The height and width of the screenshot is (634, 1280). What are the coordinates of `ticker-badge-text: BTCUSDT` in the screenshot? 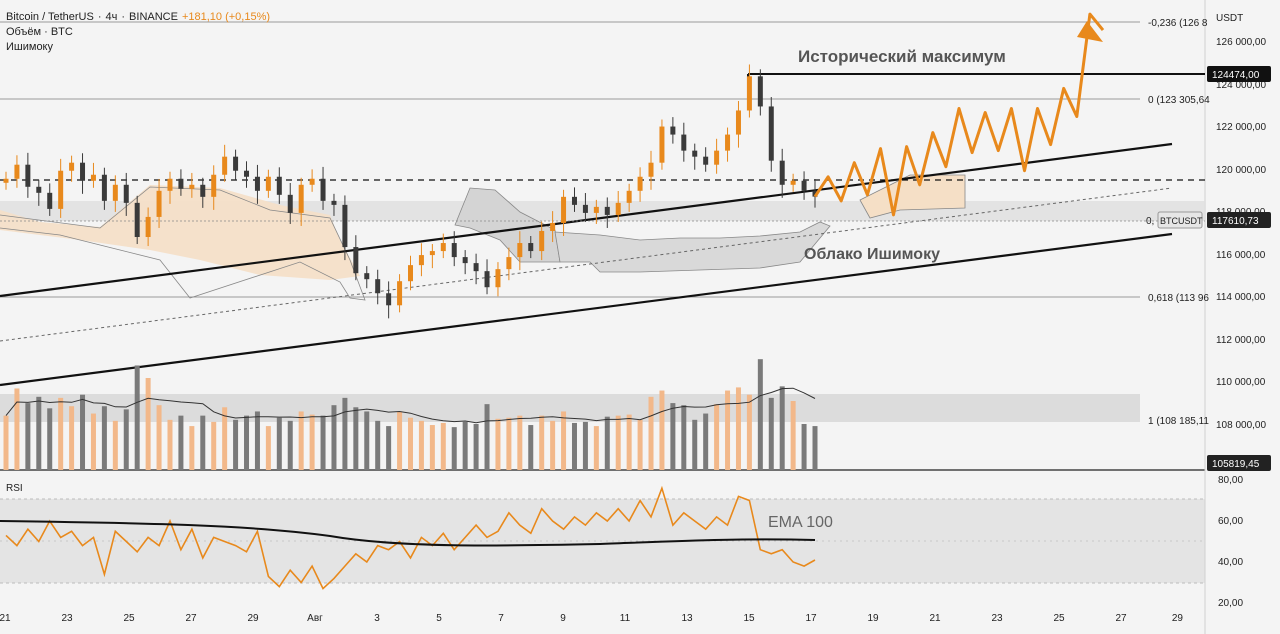 It's located at (1181, 221).